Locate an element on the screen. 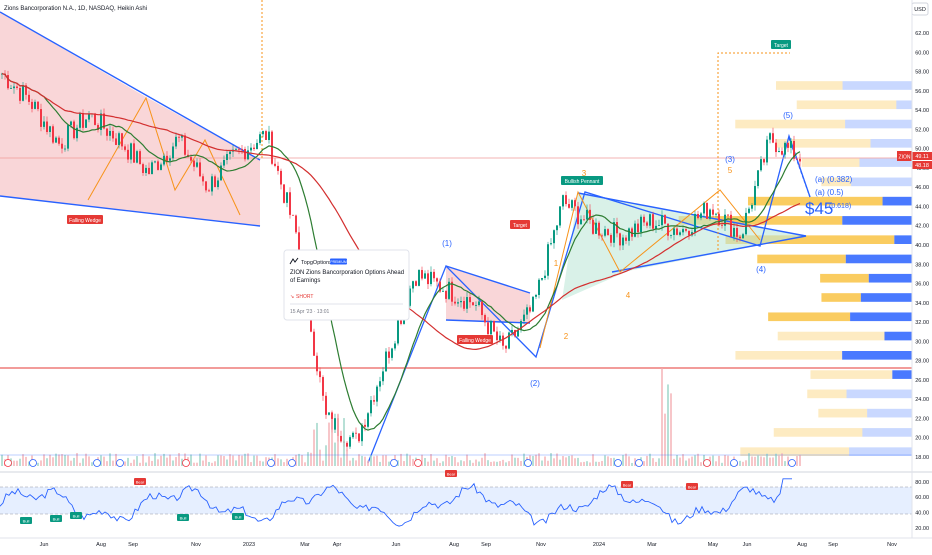  author-logo-icon is located at coordinates (294, 261).